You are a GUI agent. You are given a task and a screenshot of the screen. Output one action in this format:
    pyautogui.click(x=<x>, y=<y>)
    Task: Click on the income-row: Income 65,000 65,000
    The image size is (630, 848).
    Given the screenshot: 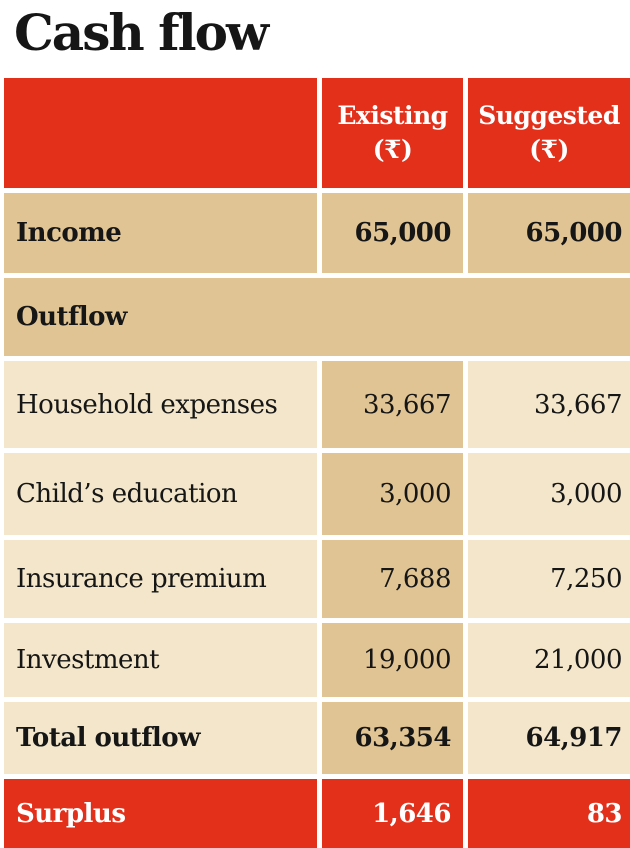 What is the action you would take?
    pyautogui.click(x=317, y=233)
    